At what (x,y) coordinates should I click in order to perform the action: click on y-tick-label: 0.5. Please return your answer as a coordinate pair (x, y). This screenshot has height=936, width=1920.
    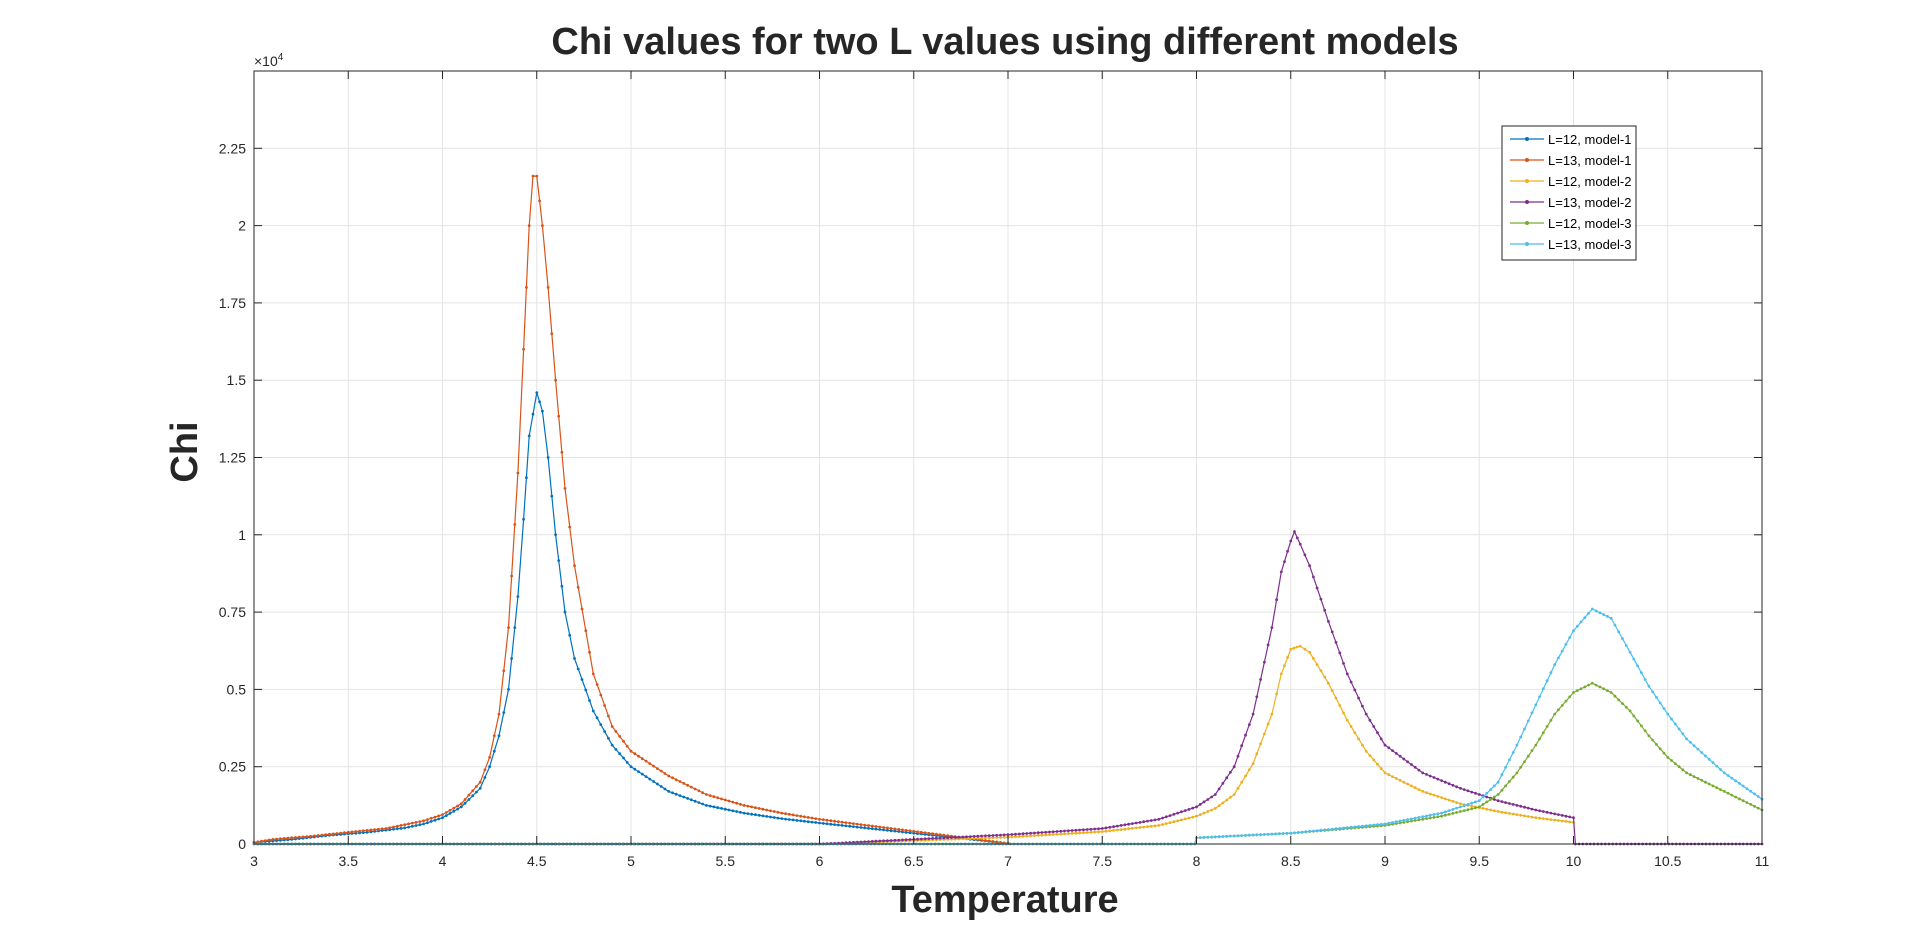
    Looking at the image, I should click on (237, 689).